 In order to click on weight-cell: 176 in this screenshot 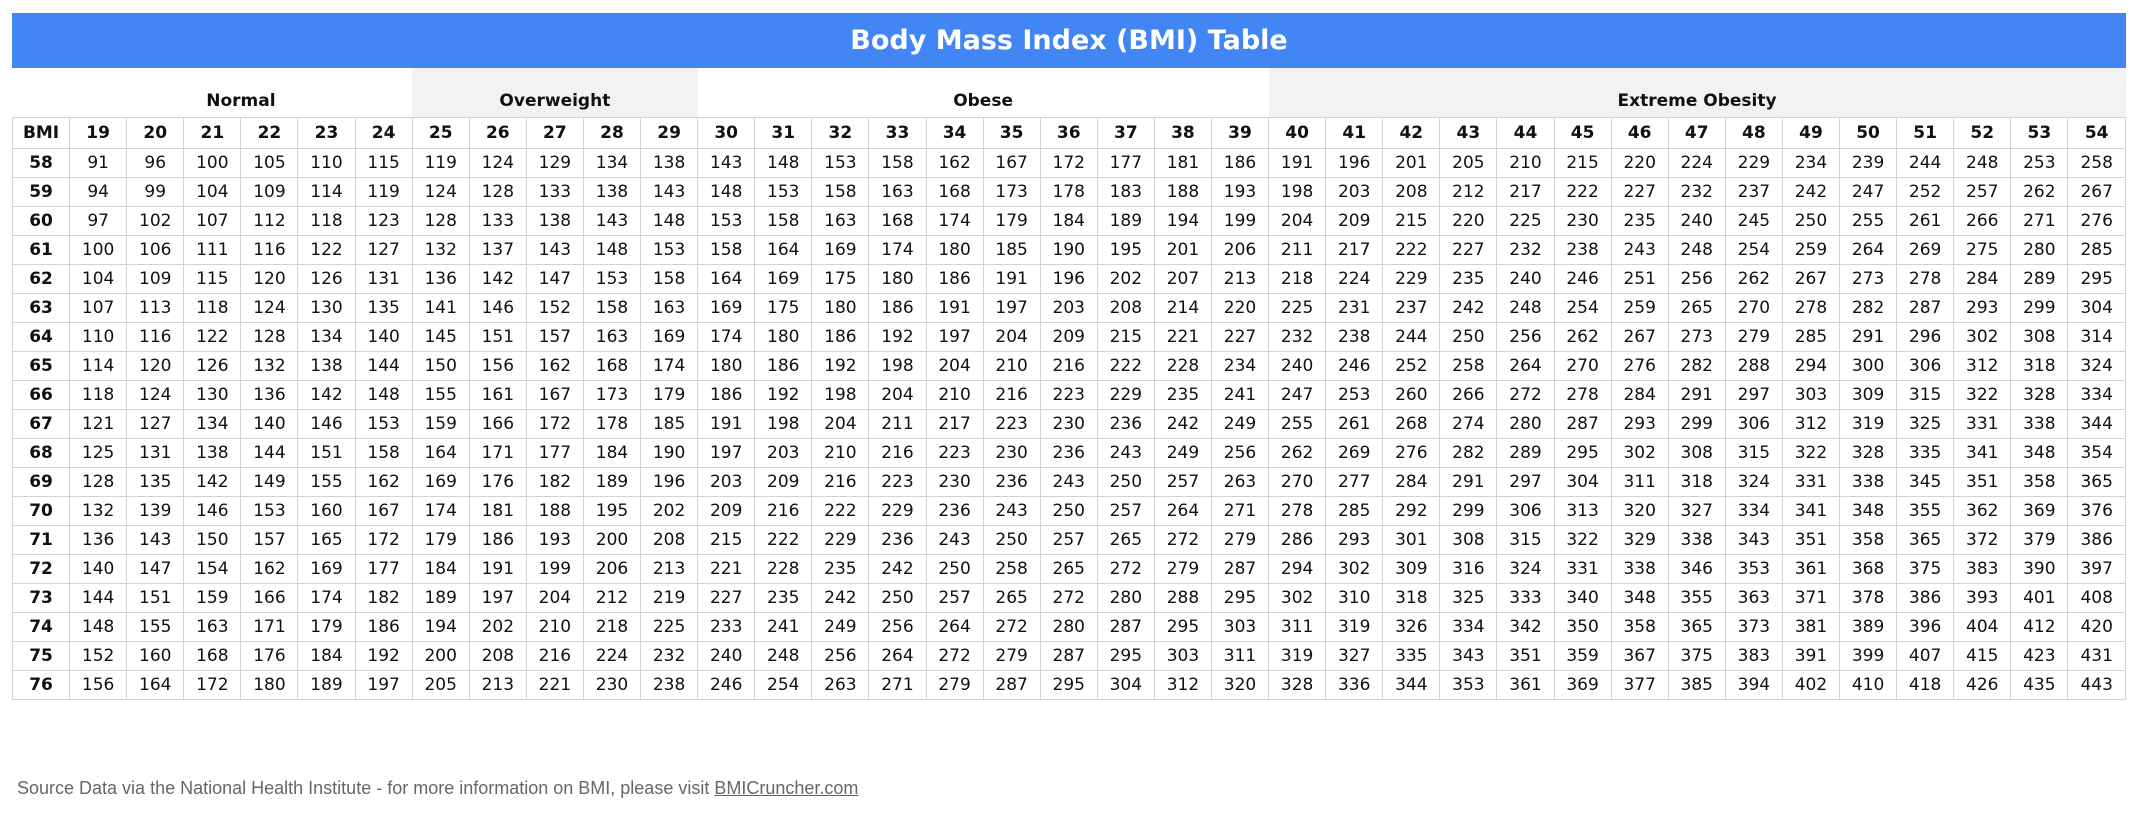, I will do `click(269, 656)`.